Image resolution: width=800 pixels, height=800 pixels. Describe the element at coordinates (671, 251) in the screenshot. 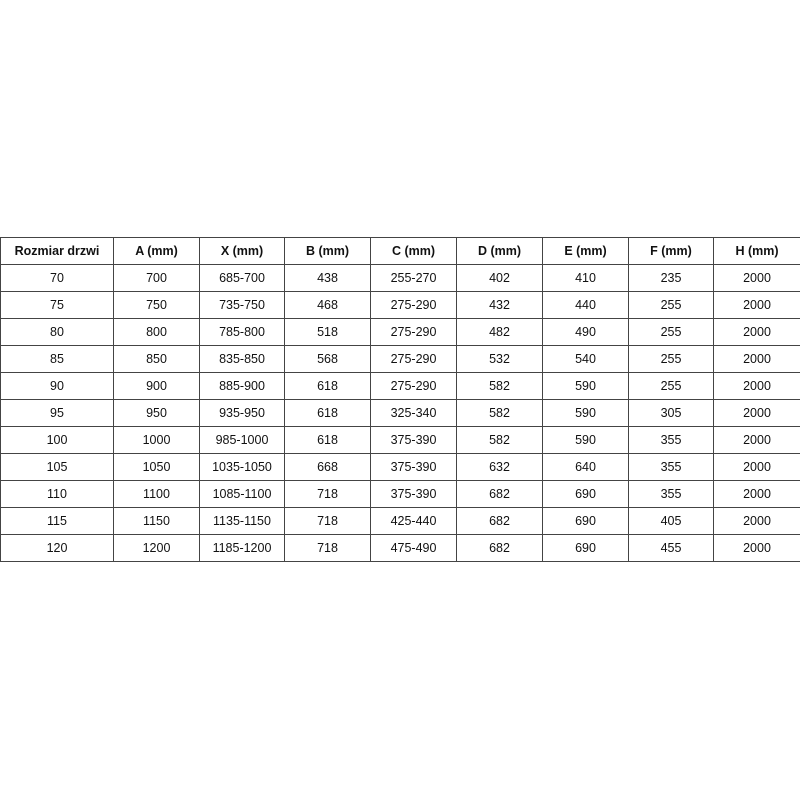

I see `column-header: F (mm)` at that location.